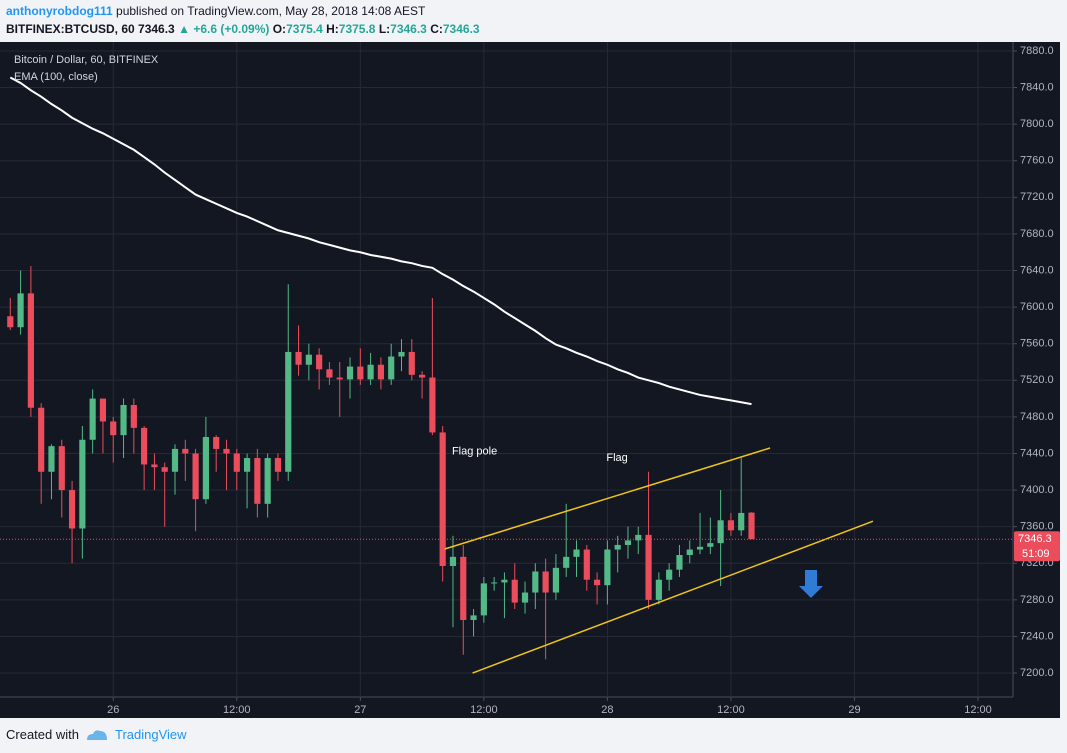  Describe the element at coordinates (384, 29) in the screenshot. I see `low-label: L:` at that location.